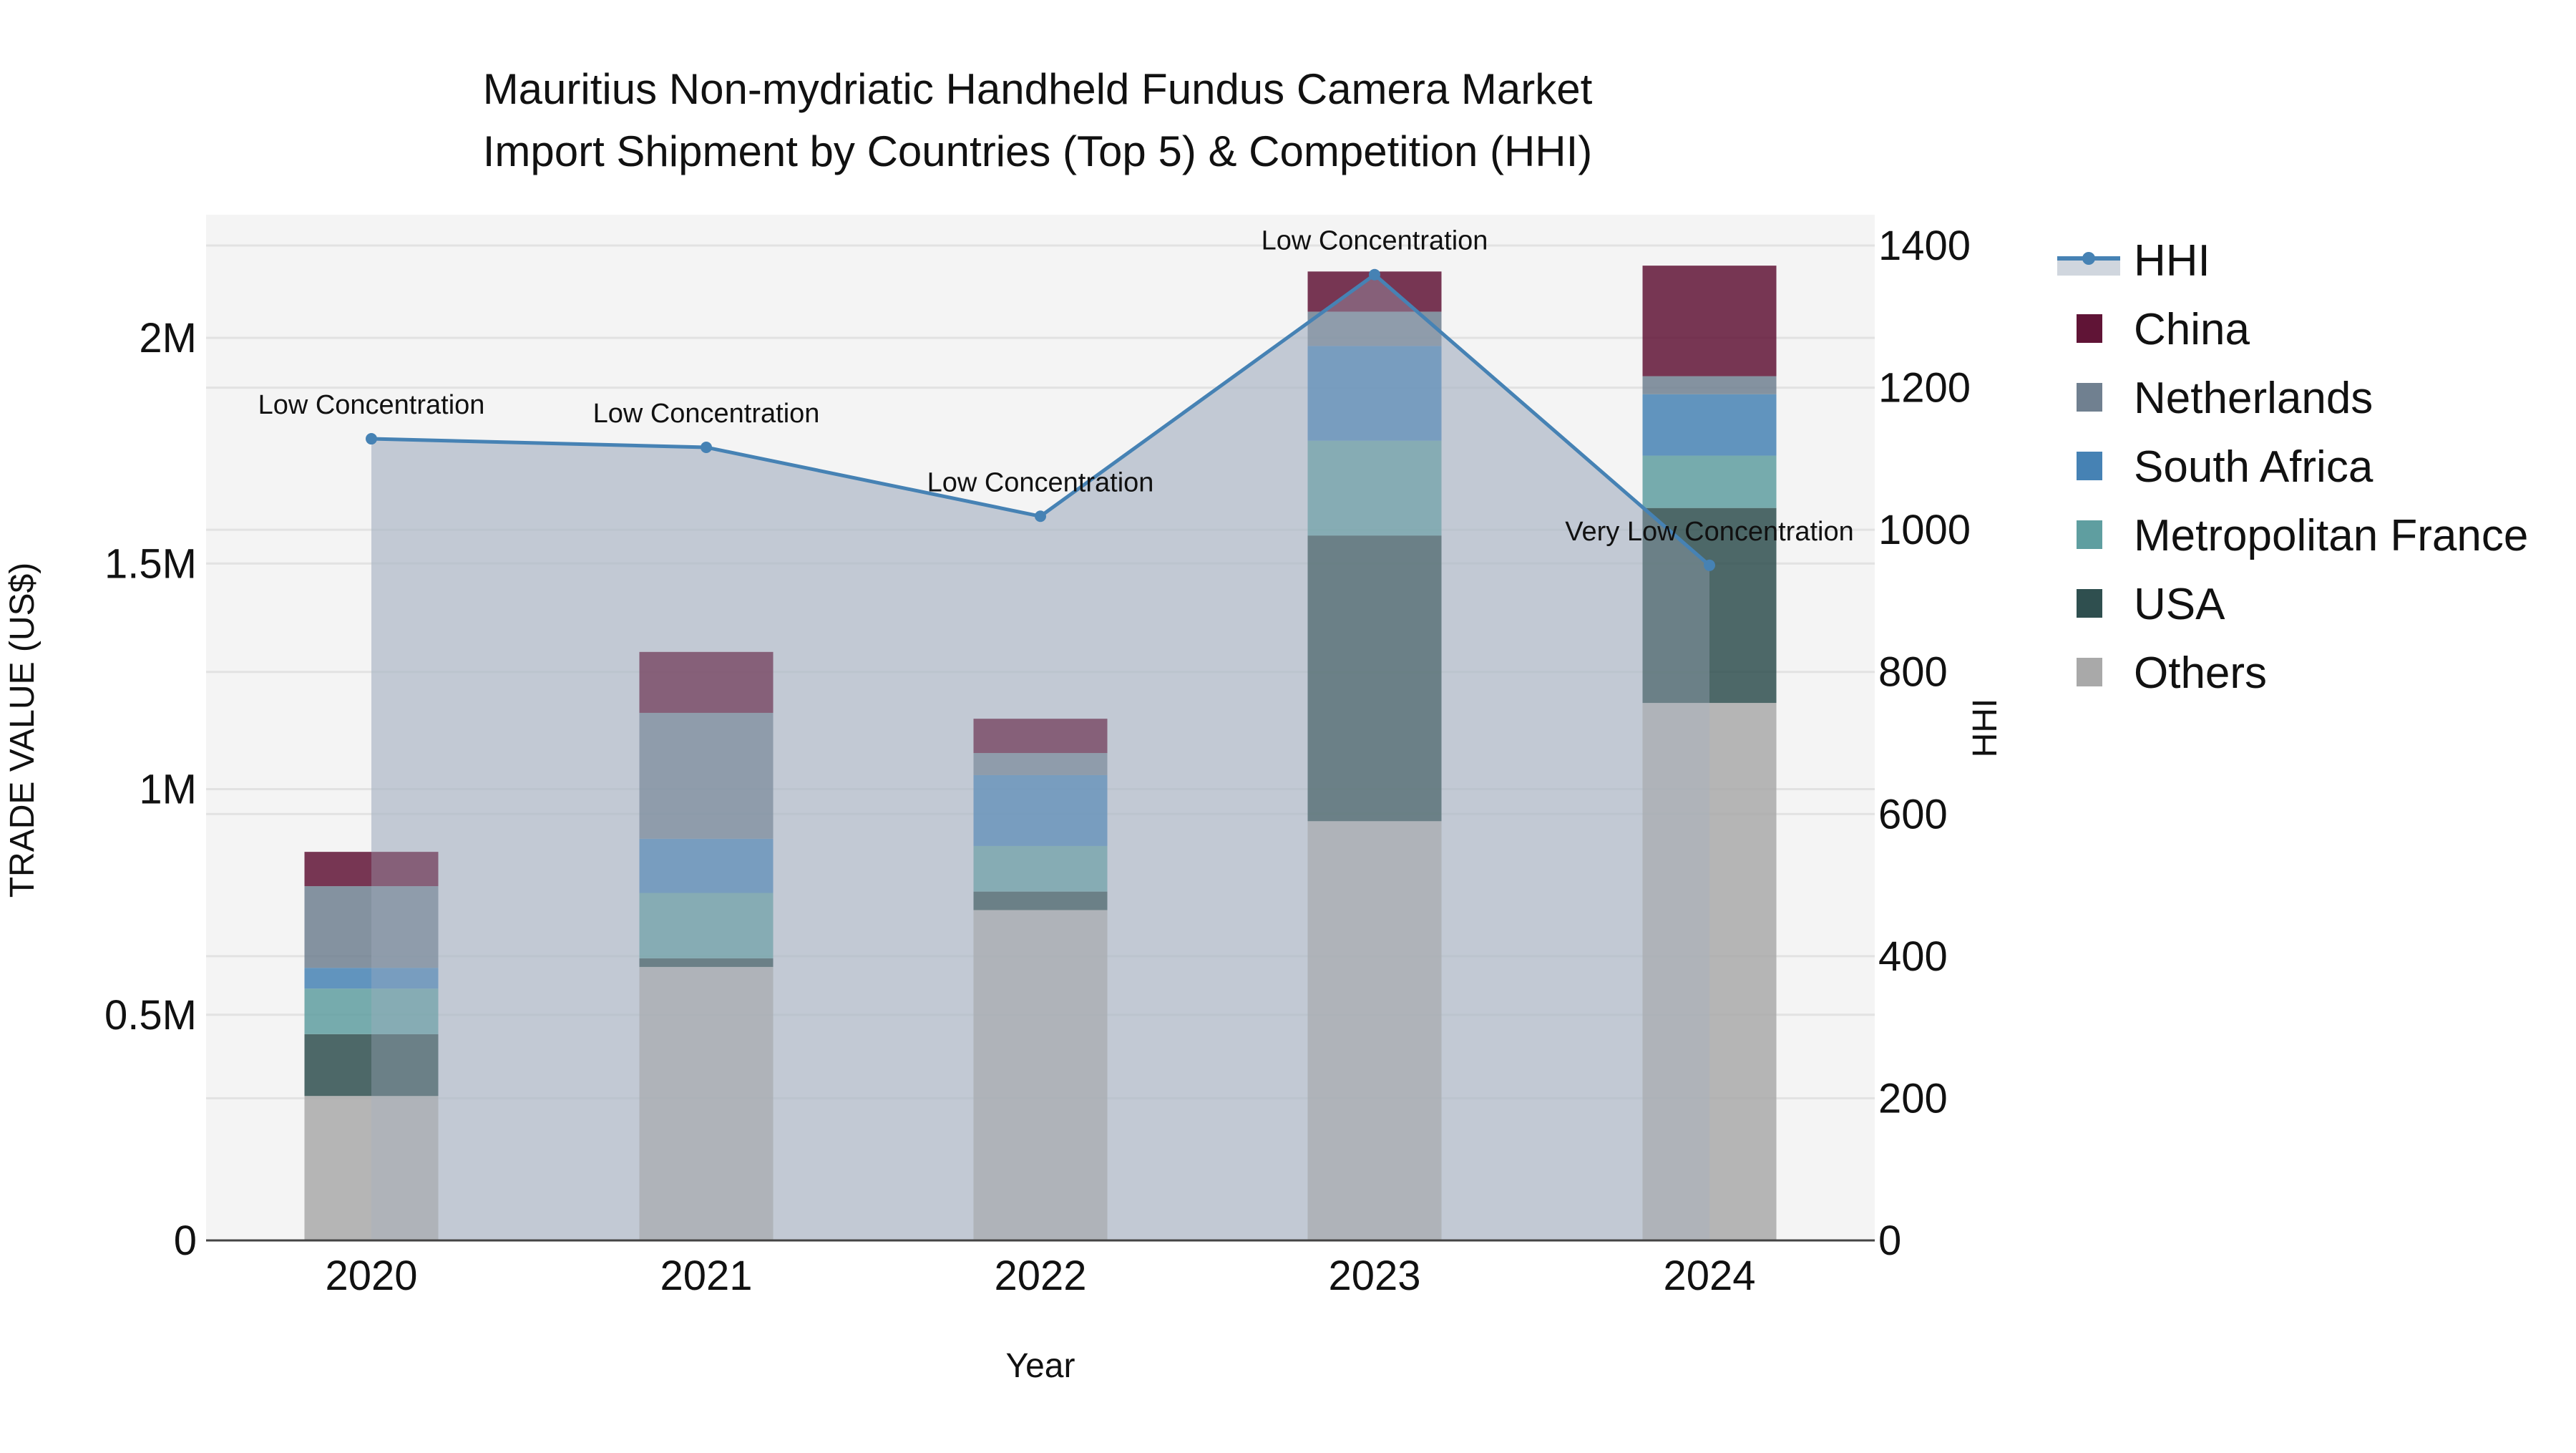 This screenshot has height=1453, width=2576. What do you see at coordinates (2253, 399) in the screenshot?
I see `legend-label: Netherlands` at bounding box center [2253, 399].